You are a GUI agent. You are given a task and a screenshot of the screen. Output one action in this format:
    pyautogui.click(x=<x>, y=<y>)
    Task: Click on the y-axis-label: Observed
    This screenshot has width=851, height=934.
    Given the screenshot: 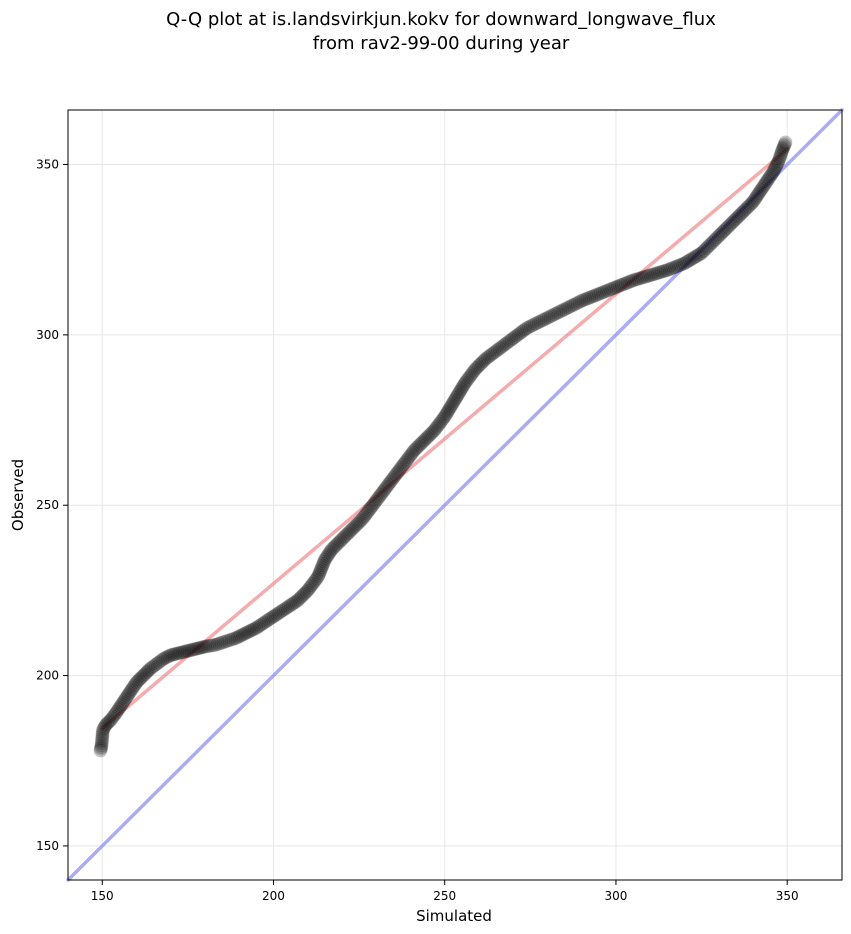 What is the action you would take?
    pyautogui.click(x=18, y=495)
    